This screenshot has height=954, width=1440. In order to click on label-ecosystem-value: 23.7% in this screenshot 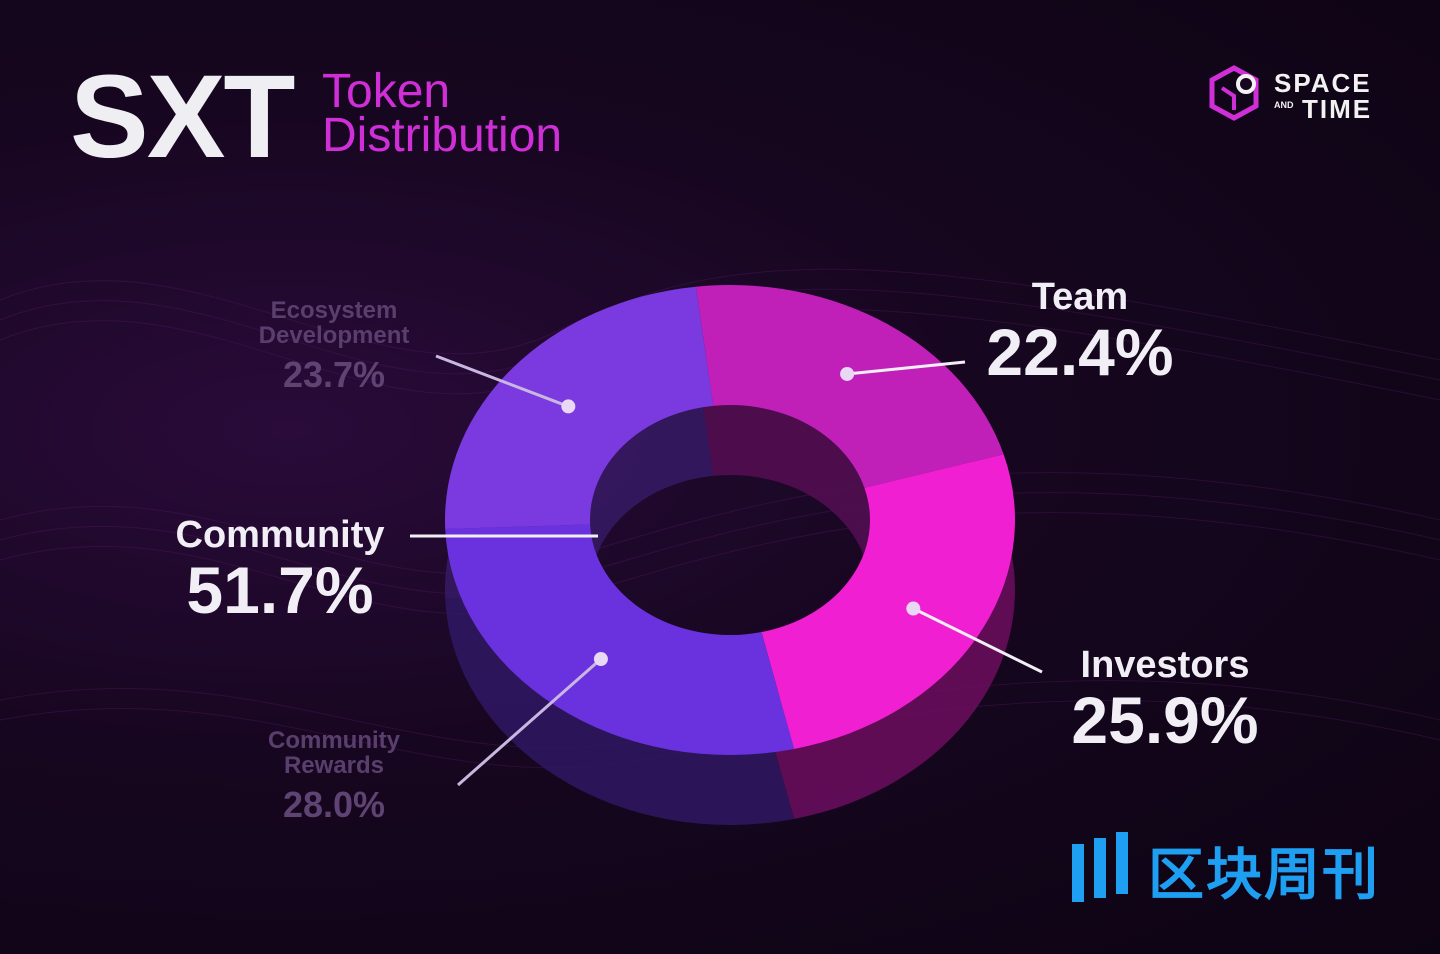, I will do `click(334, 375)`.